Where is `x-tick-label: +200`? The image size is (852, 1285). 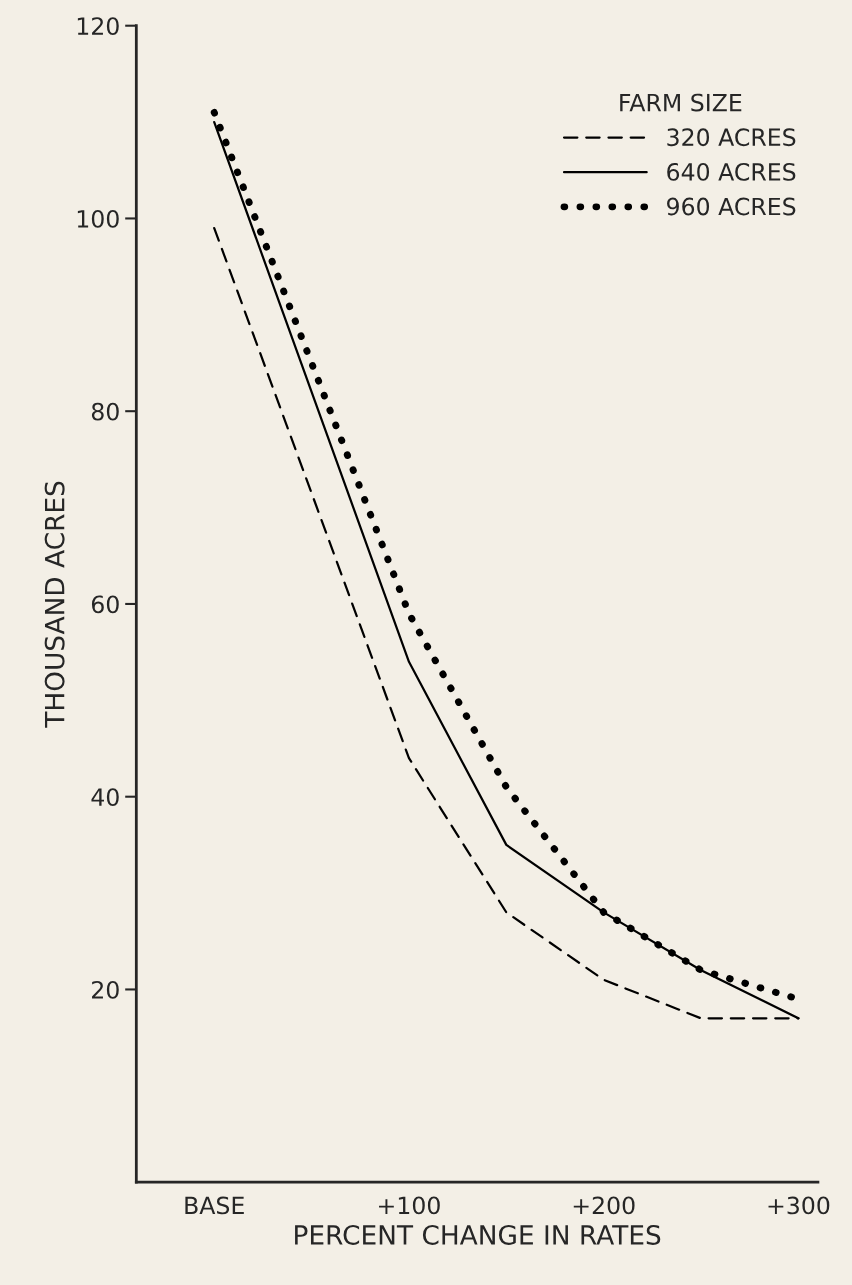
x-tick-label: +200 is located at coordinates (604, 1205).